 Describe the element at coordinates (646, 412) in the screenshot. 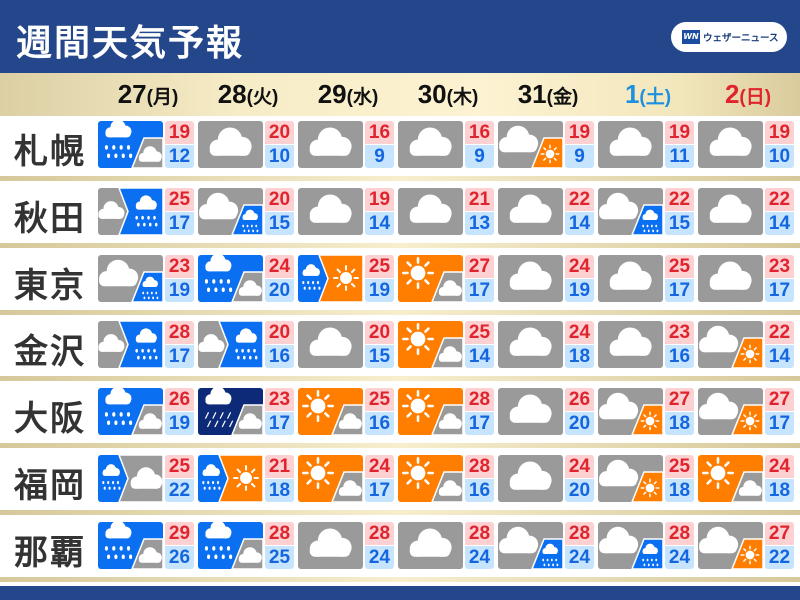

I see `forecast-cell: 27 18` at that location.